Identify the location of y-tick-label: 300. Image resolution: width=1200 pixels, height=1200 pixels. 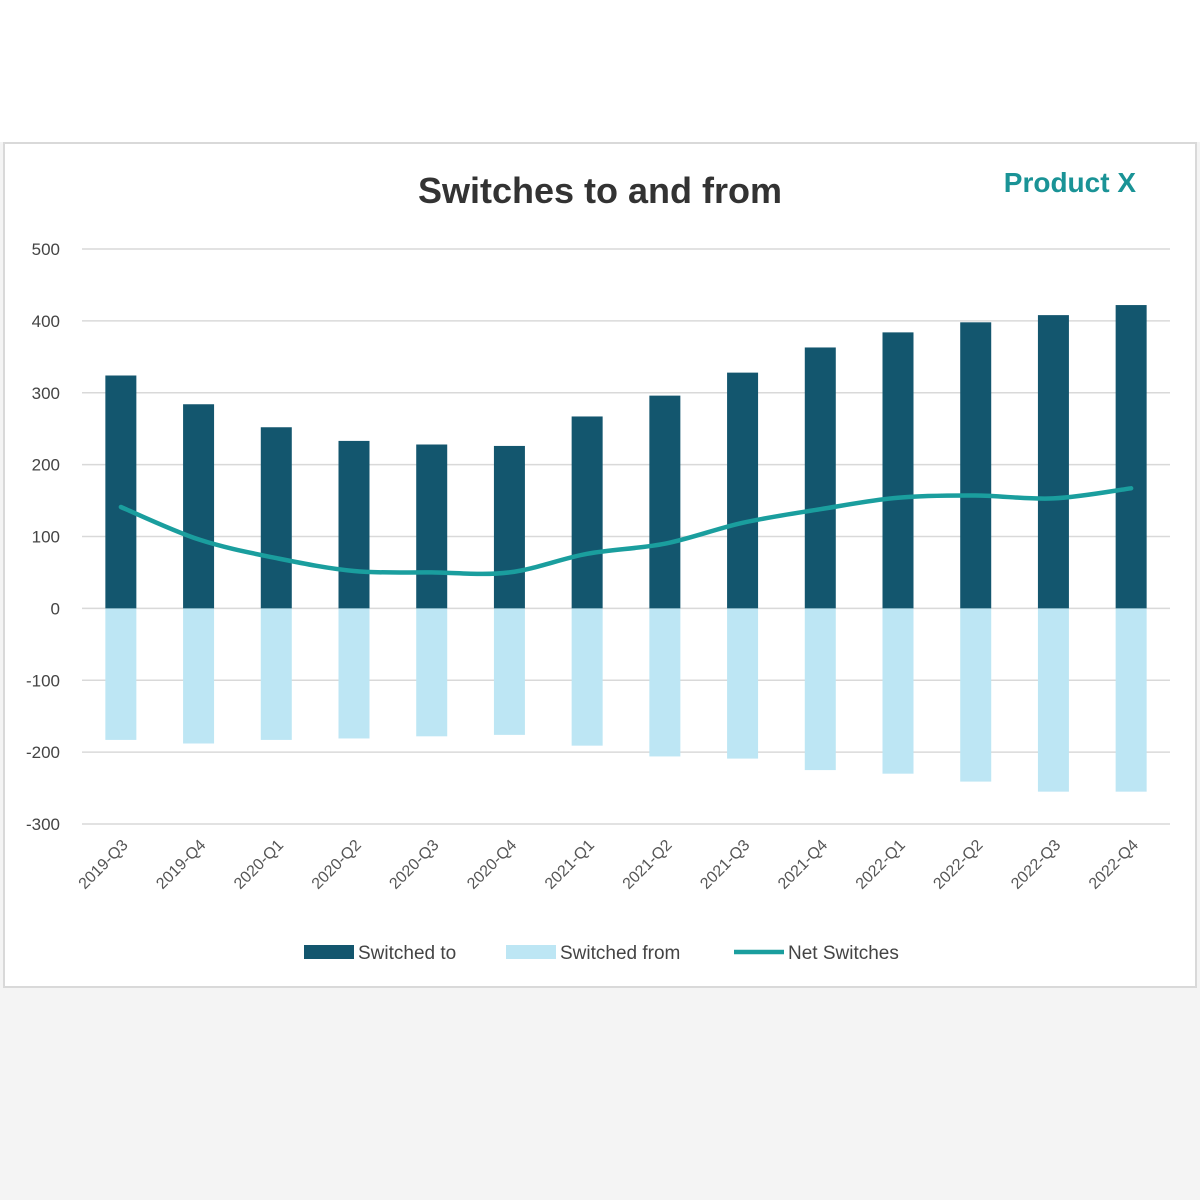
(46, 393).